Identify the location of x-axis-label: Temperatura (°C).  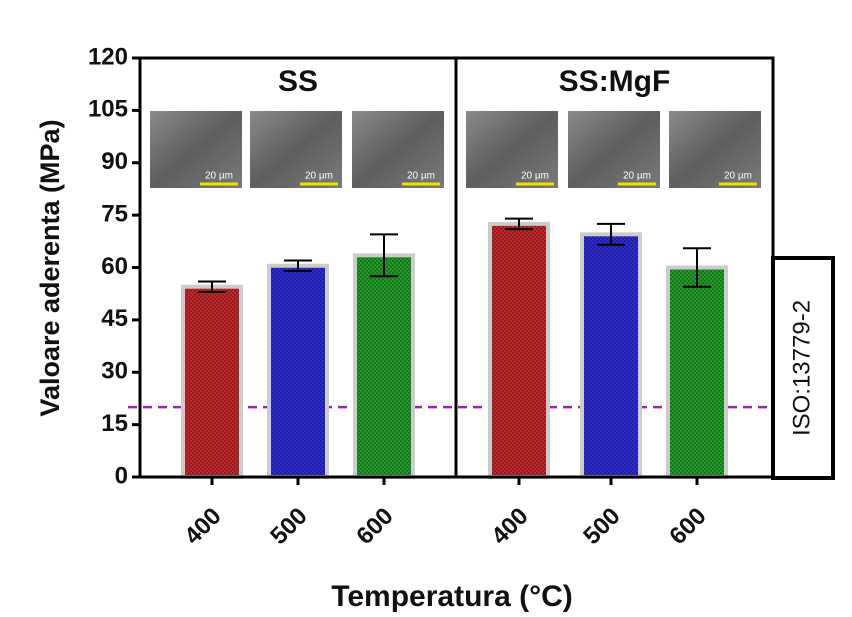
(451, 596).